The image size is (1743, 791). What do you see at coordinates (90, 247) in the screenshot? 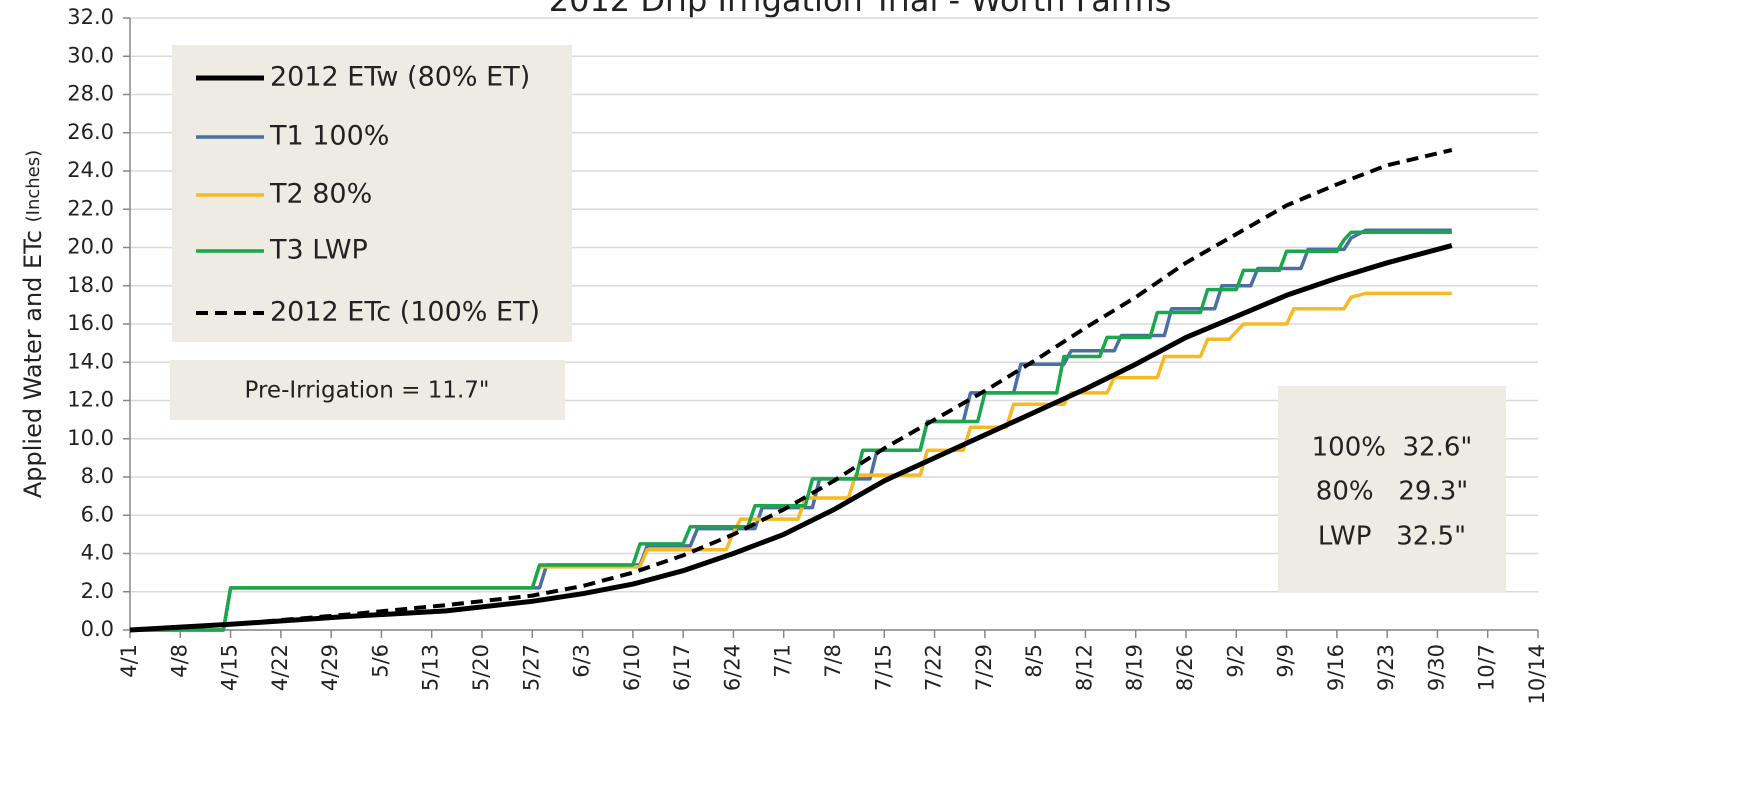
I see `y-tick-label: 20.0` at bounding box center [90, 247].